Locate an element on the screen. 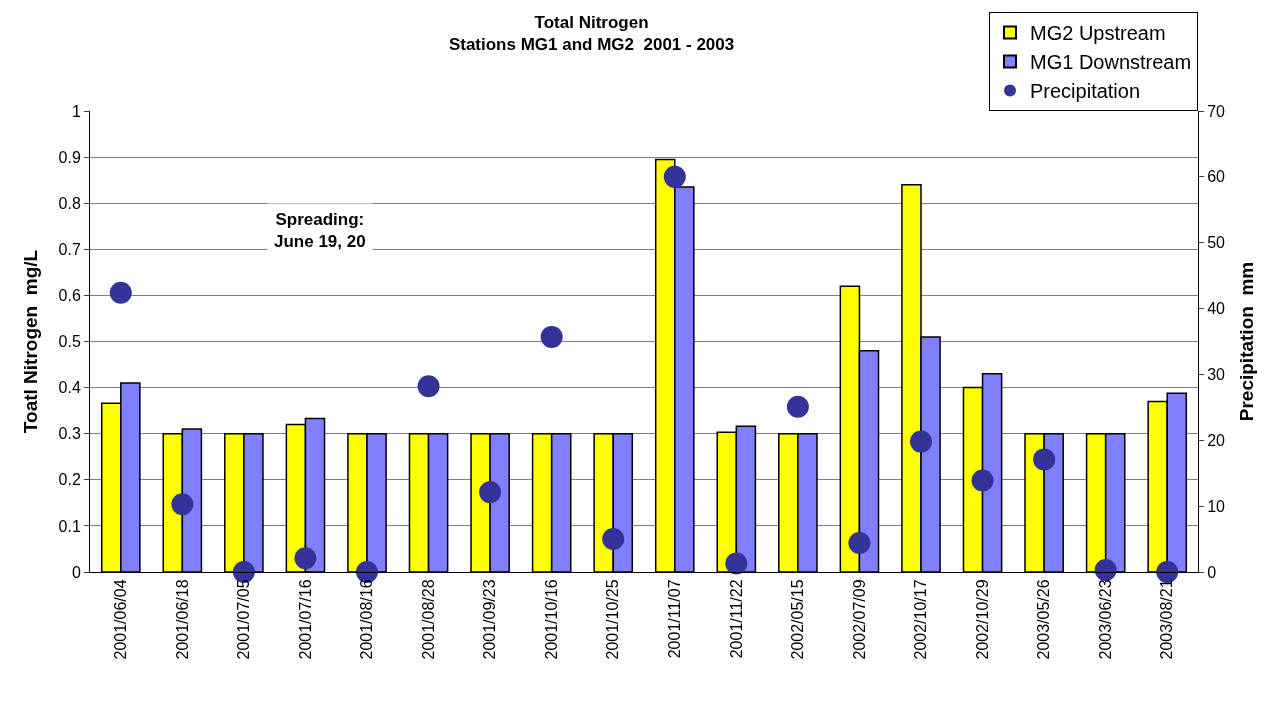 Image resolution: width=1286 pixels, height=702 pixels. y2-tick-label: 70 is located at coordinates (1216, 111).